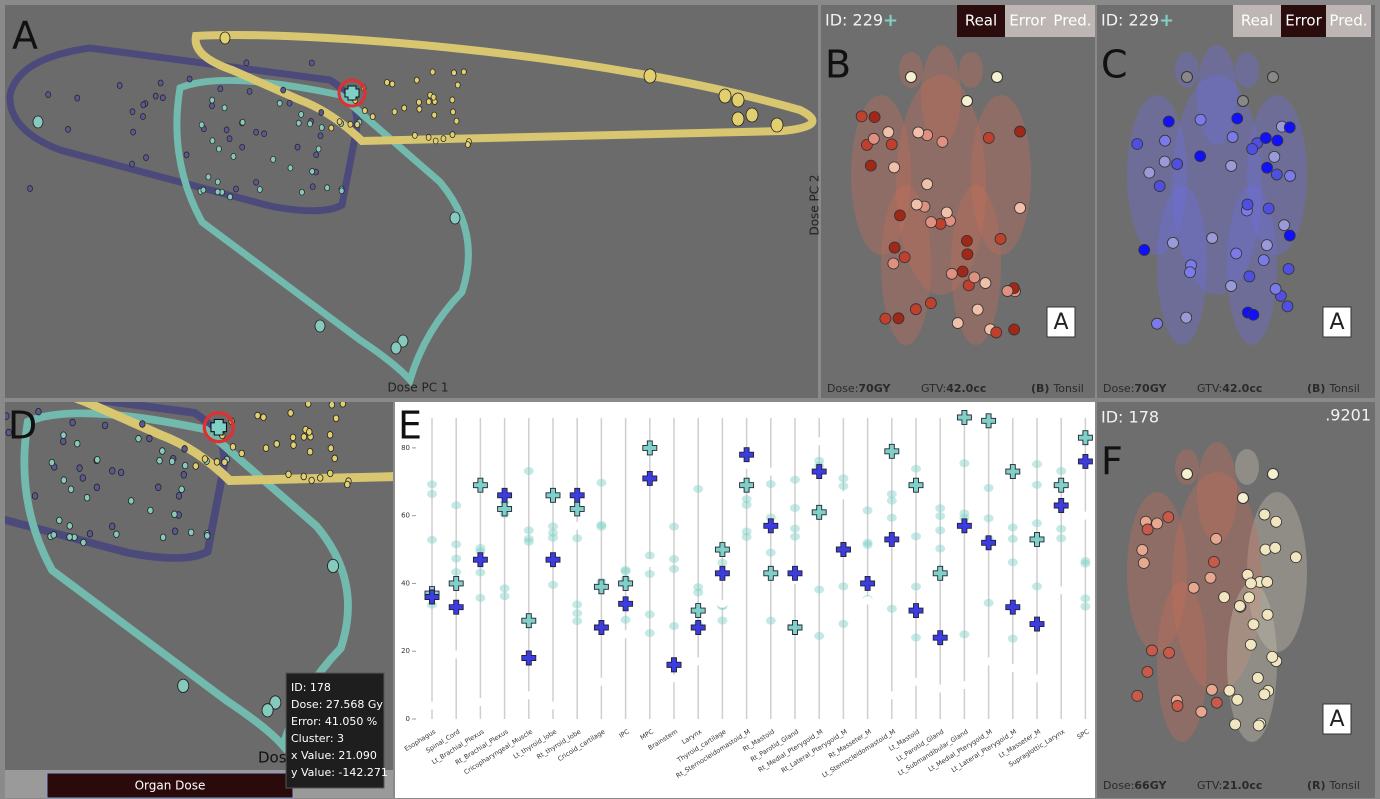 This screenshot has width=1380, height=799. What do you see at coordinates (1027, 21) in the screenshot?
I see `view-tab-label: Error` at bounding box center [1027, 21].